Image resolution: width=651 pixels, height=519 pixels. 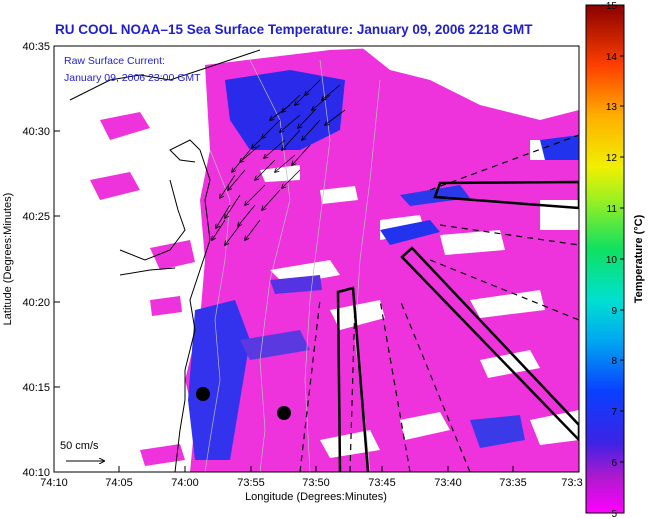 I want to click on current-vectors, so click(x=279, y=162).